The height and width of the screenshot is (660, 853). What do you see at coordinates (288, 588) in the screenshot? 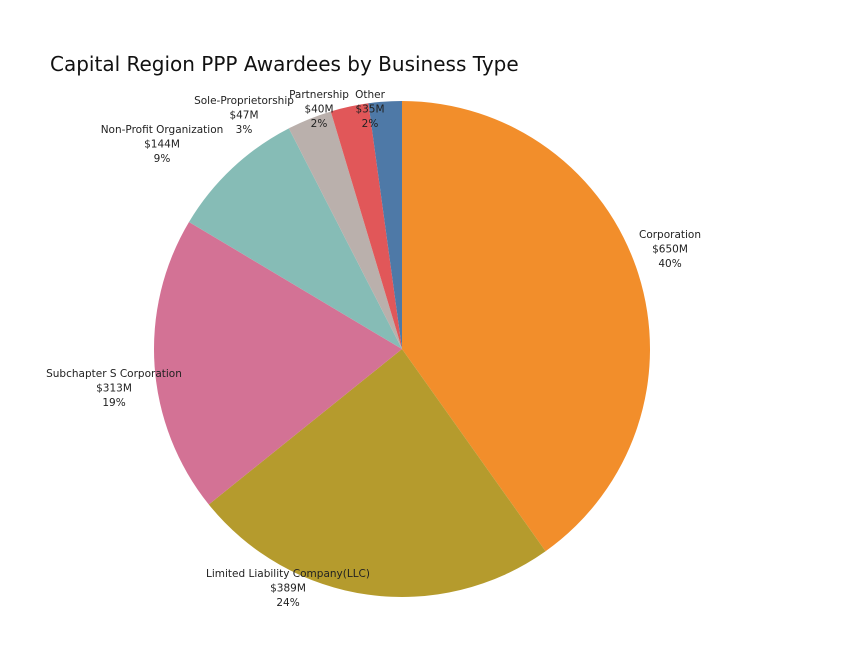
I see `slice-label-1: Limited Liability Company(LLC) $389M 24%` at bounding box center [288, 588].